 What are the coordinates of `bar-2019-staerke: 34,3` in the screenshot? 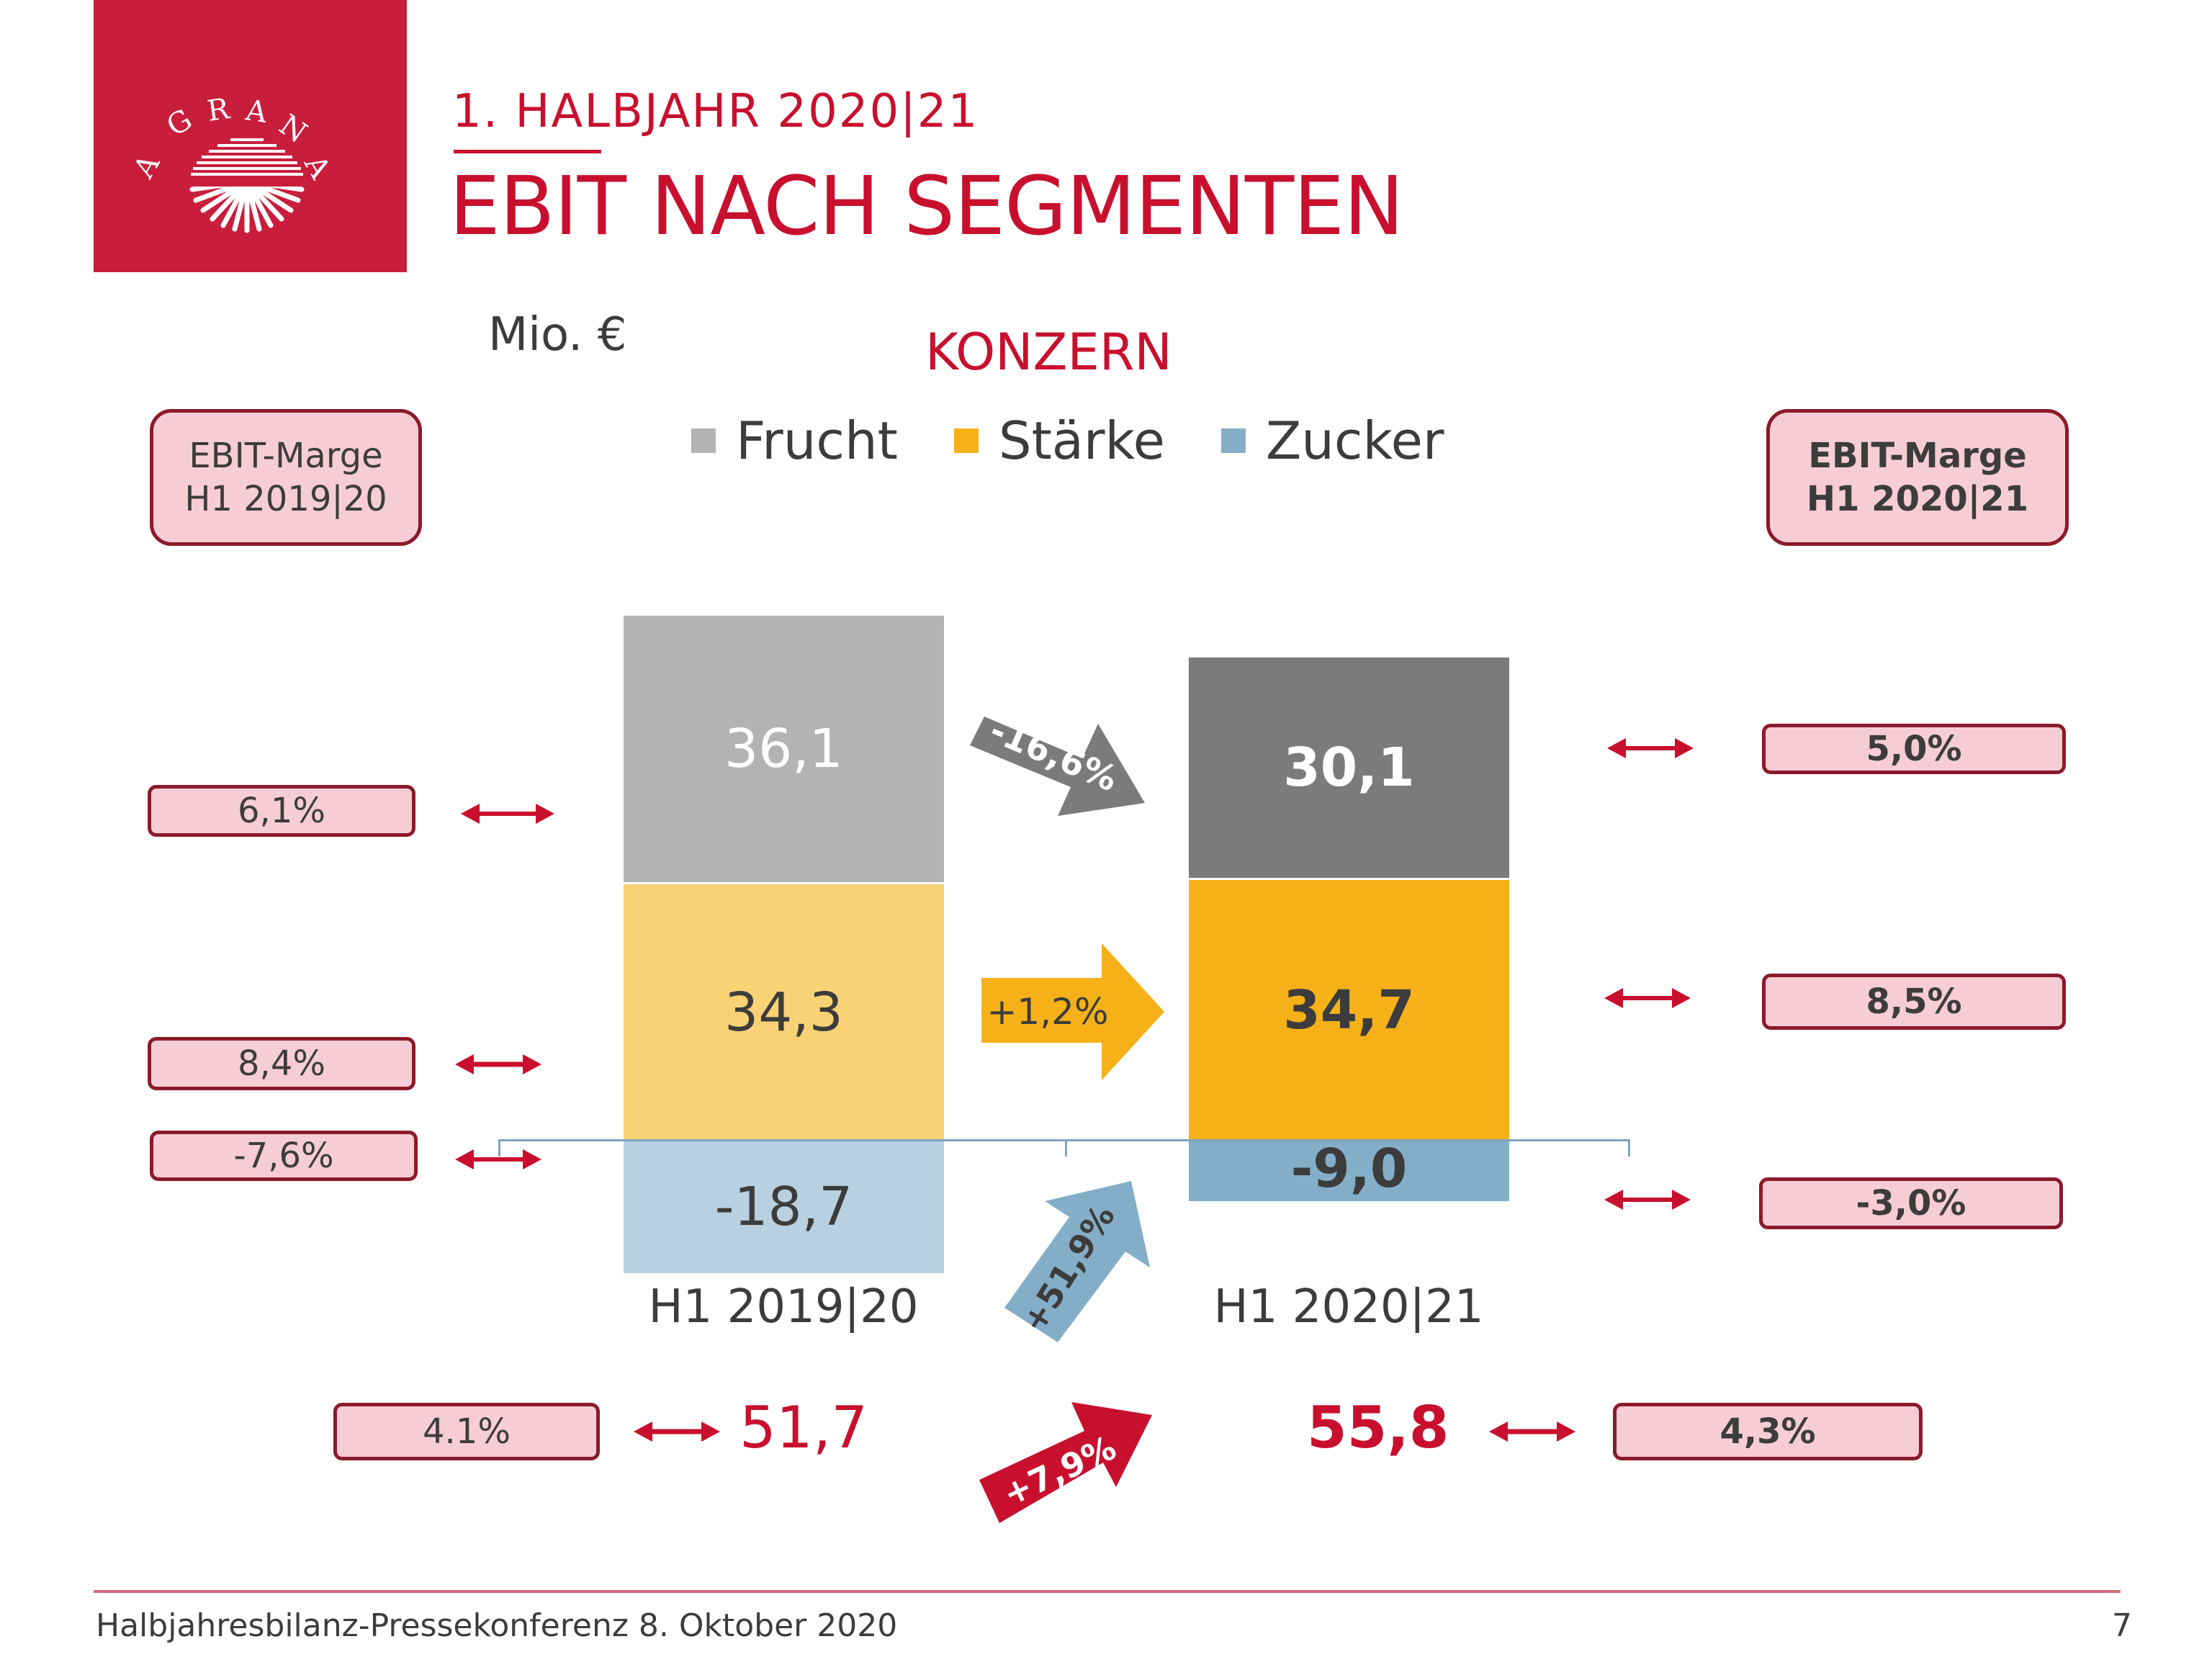 It's located at (784, 1012).